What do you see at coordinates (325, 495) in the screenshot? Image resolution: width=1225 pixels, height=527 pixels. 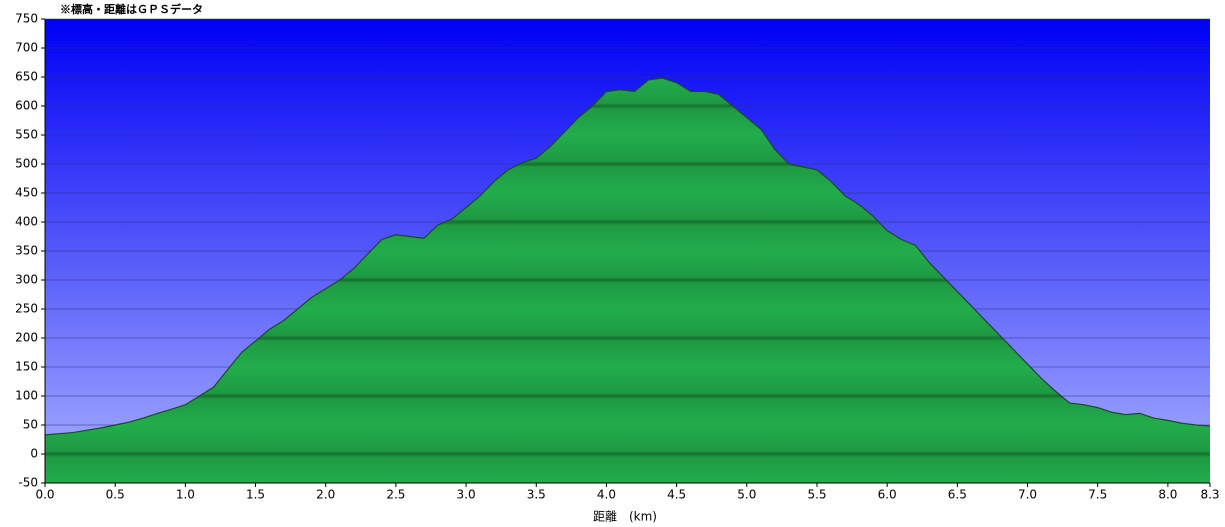 I see `x-tick-label: 2.0` at bounding box center [325, 495].